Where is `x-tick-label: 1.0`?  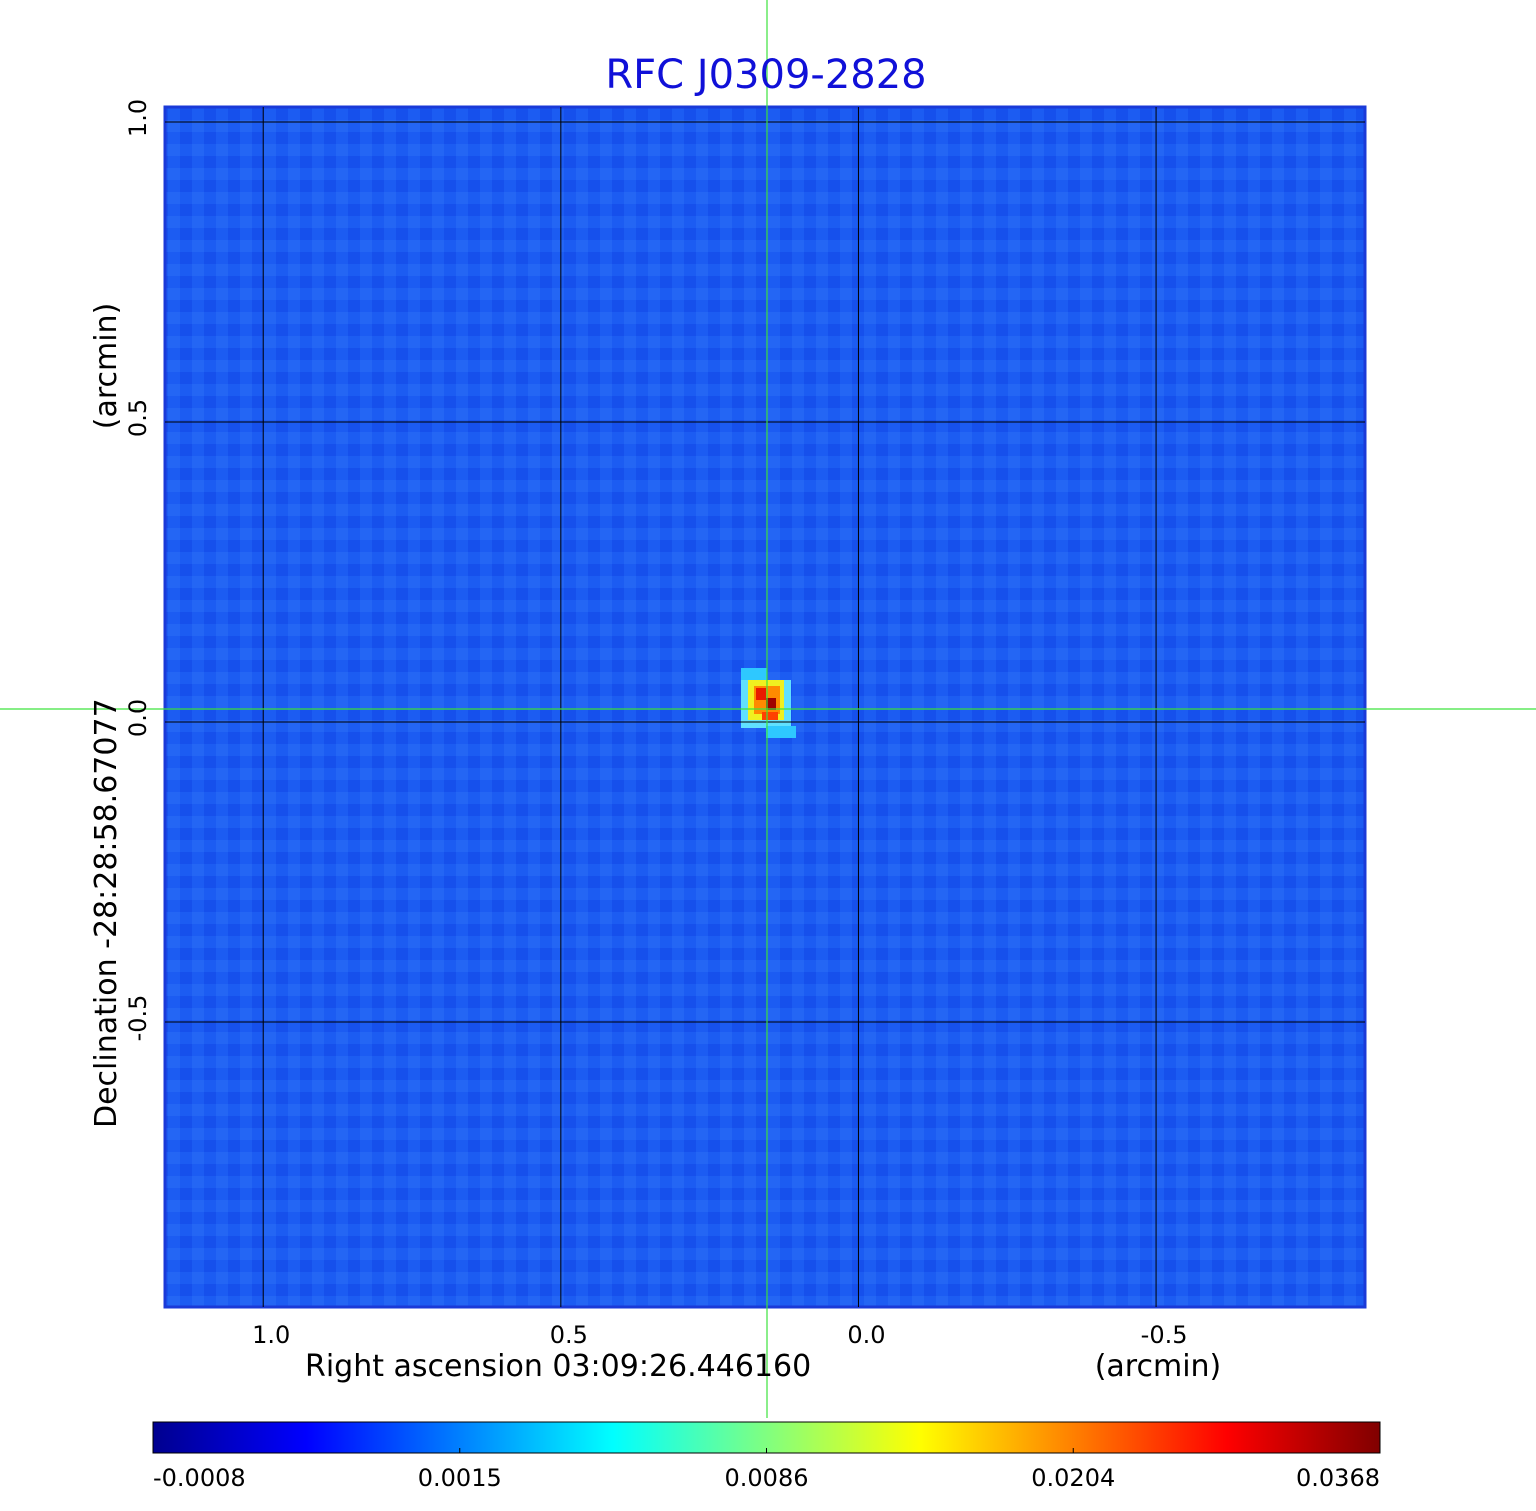
x-tick-label: 1.0 is located at coordinates (271, 1335).